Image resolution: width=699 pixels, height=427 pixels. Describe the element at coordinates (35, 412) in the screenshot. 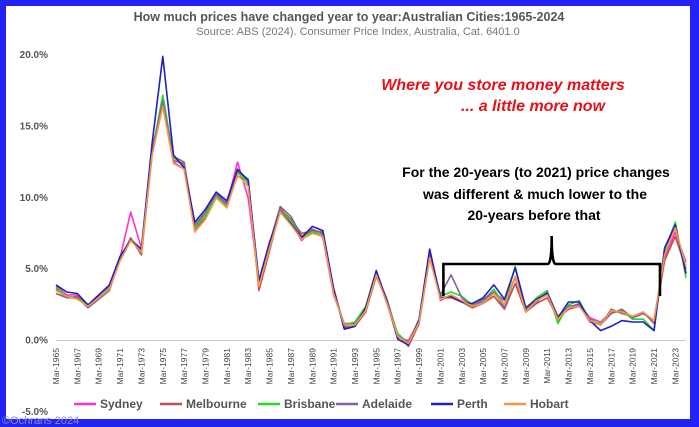

I see `y-tick-label: -5.0%` at that location.